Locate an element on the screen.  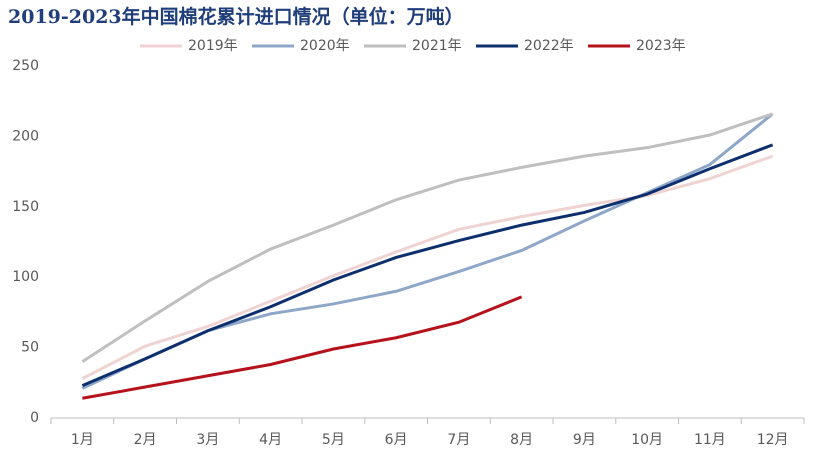
chart-title: 2019-2023年中国棉花累计进口情况（单位：万吨） is located at coordinates (236, 16).